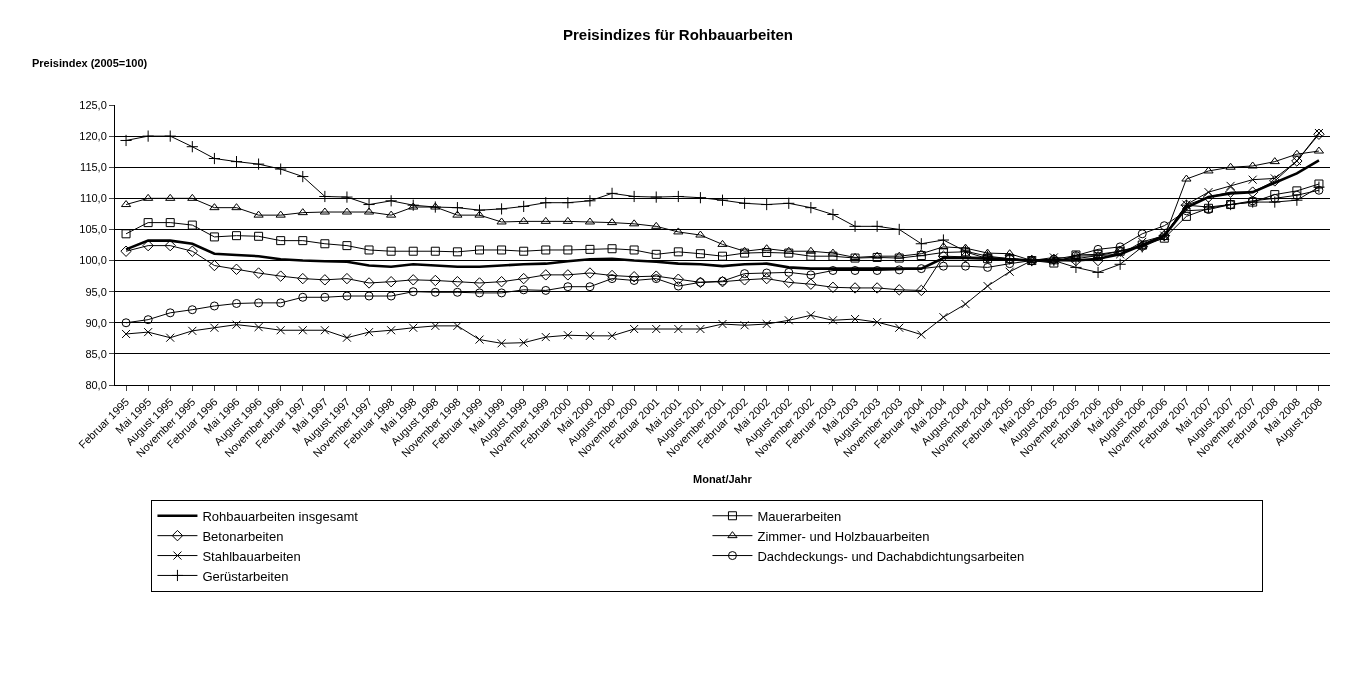 The height and width of the screenshot is (698, 1356). Describe the element at coordinates (90, 63) in the screenshot. I see `y-axis-title: Preisindex (2005=100)` at that location.